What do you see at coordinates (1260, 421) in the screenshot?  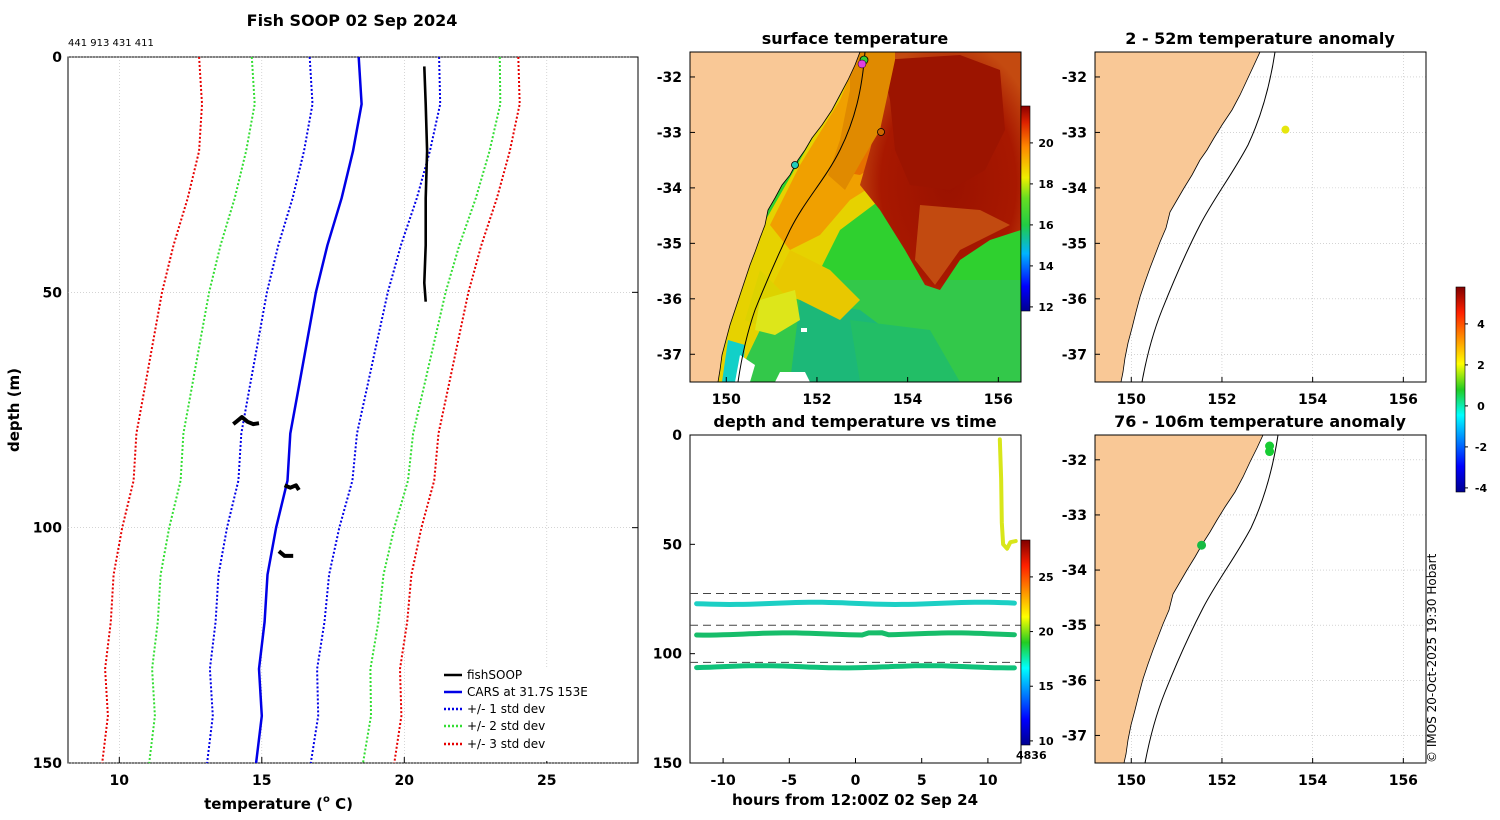 I see `anomaly-lower-title: 76 - 106m temperature anomaly` at bounding box center [1260, 421].